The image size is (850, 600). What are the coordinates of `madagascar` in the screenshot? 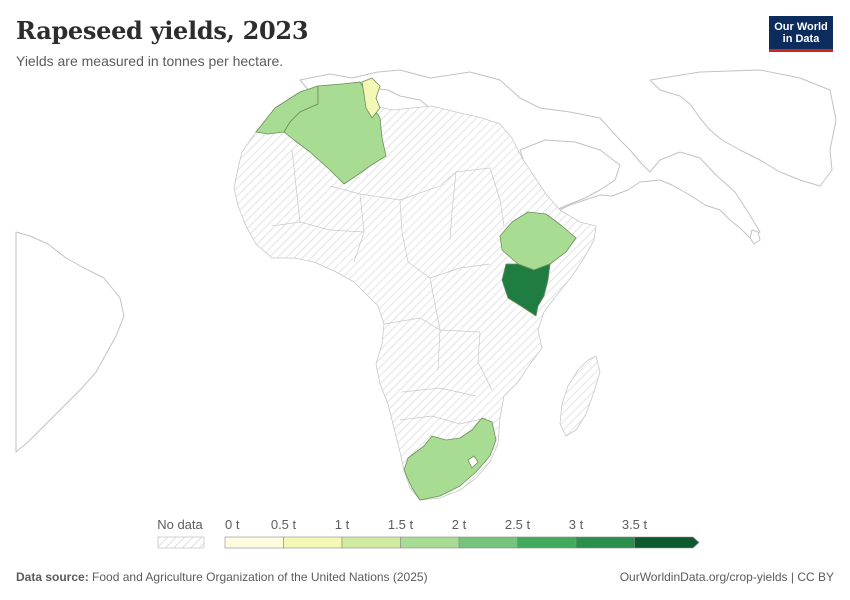 It's located at (580, 396).